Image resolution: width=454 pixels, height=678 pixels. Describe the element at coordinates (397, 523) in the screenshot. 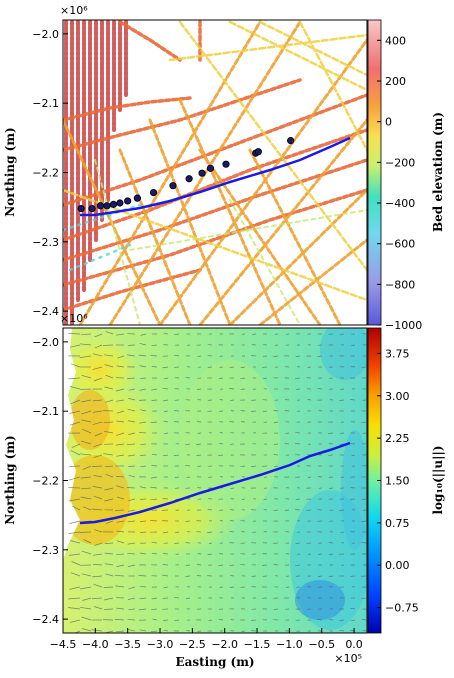

I see `colorbar-tick-label: 0.75` at that location.